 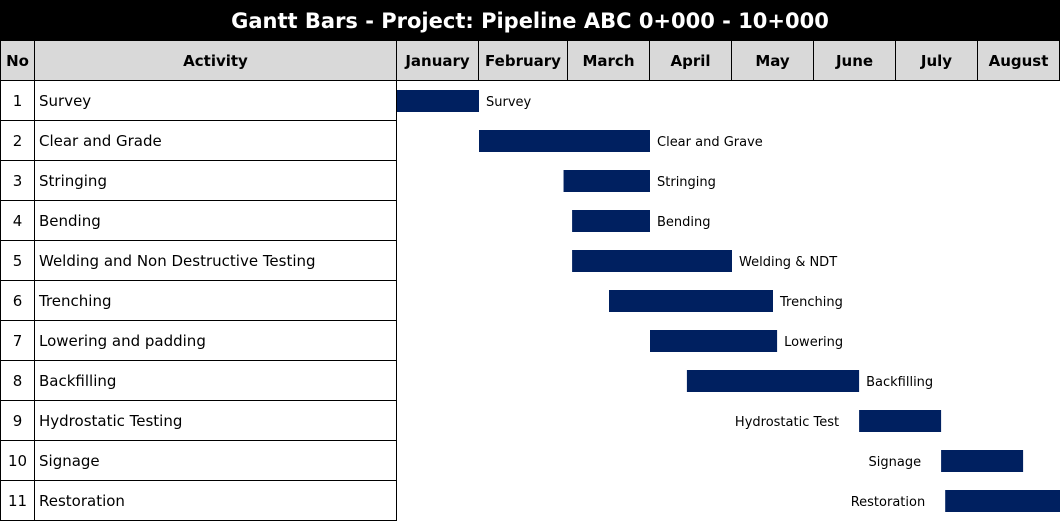 I want to click on bar-label: Survey, so click(x=509, y=102).